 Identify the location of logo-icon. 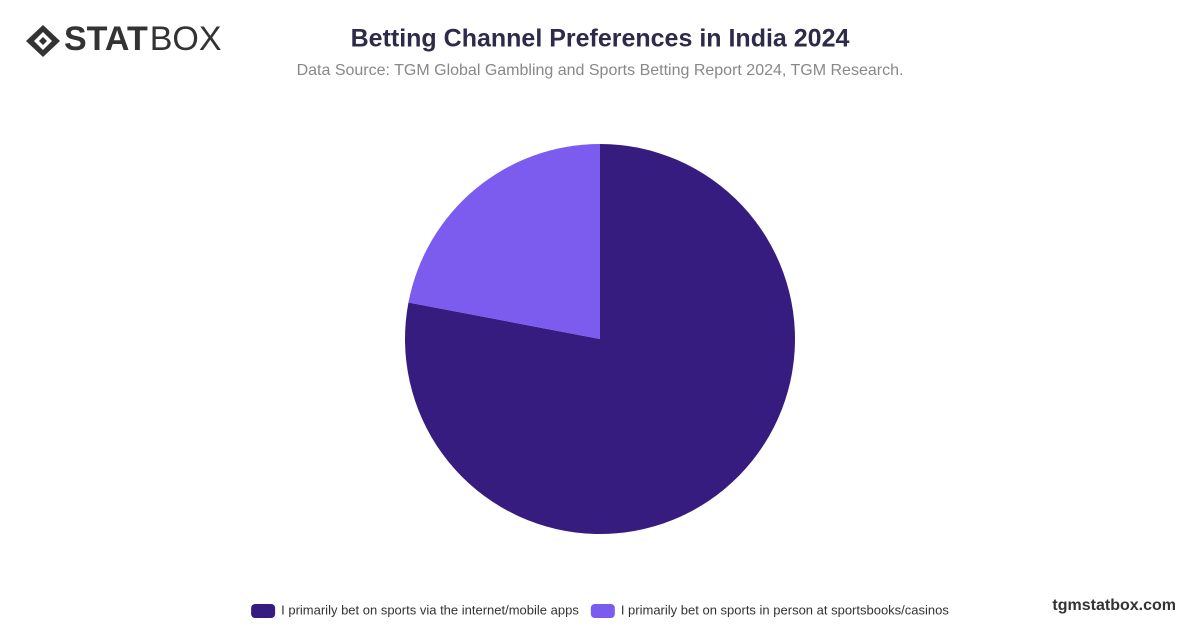
(43, 41).